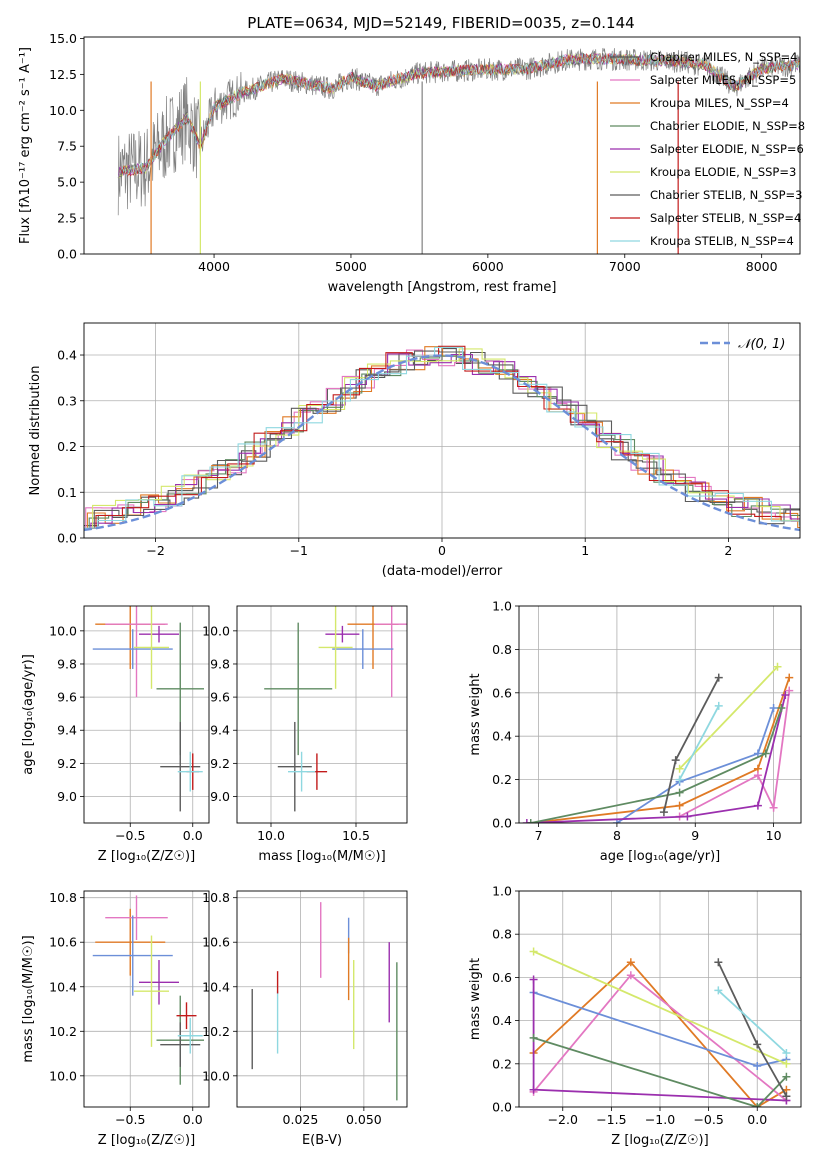 This screenshot has height=1170, width=819. Describe the element at coordinates (67, 218) in the screenshot. I see `y-tick-label: 2.5` at that location.